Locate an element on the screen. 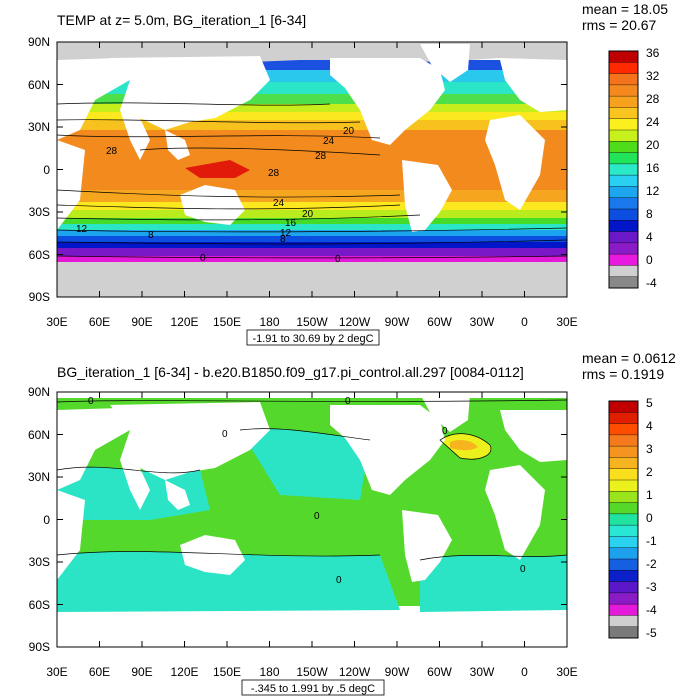 Image resolution: width=700 pixels, height=700 pixels. panel-1-colorbar is located at coordinates (623, 169).